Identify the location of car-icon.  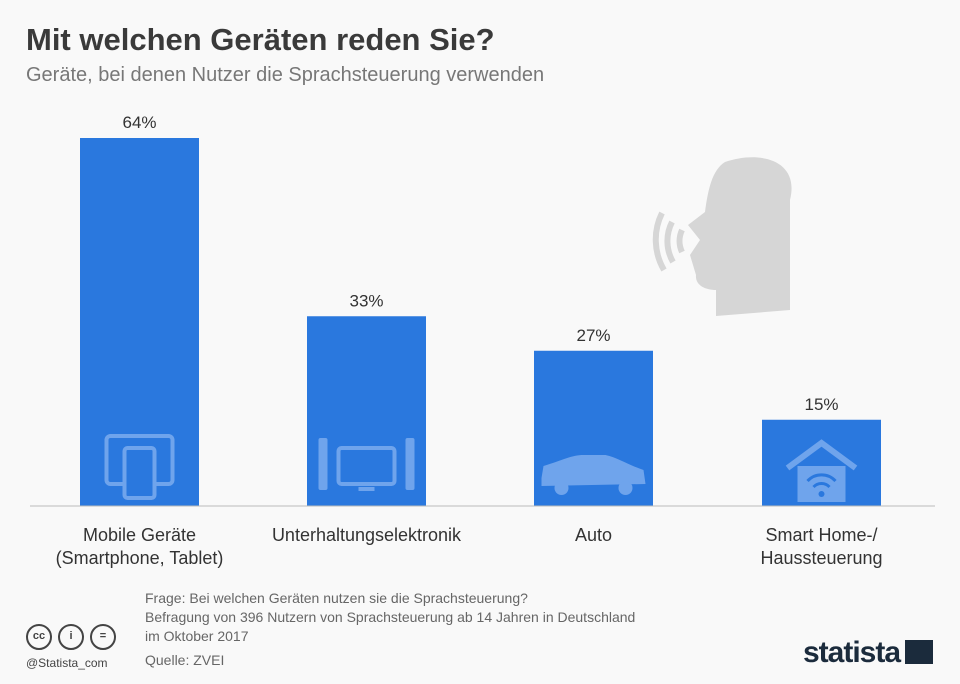
(593, 475).